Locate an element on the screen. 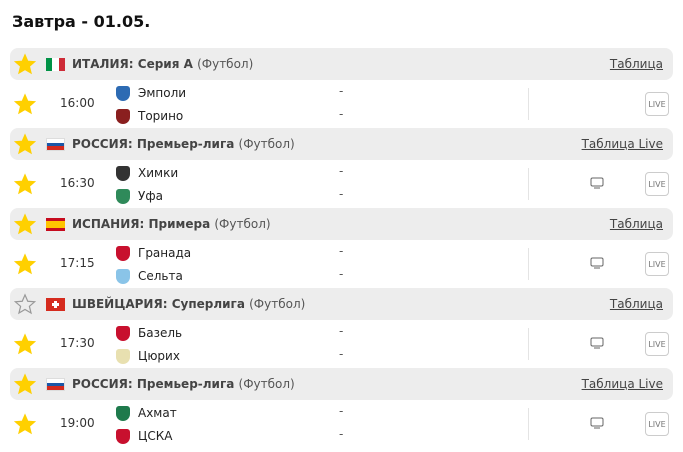 The height and width of the screenshot is (452, 683). match-time: 17:15 is located at coordinates (77, 263).